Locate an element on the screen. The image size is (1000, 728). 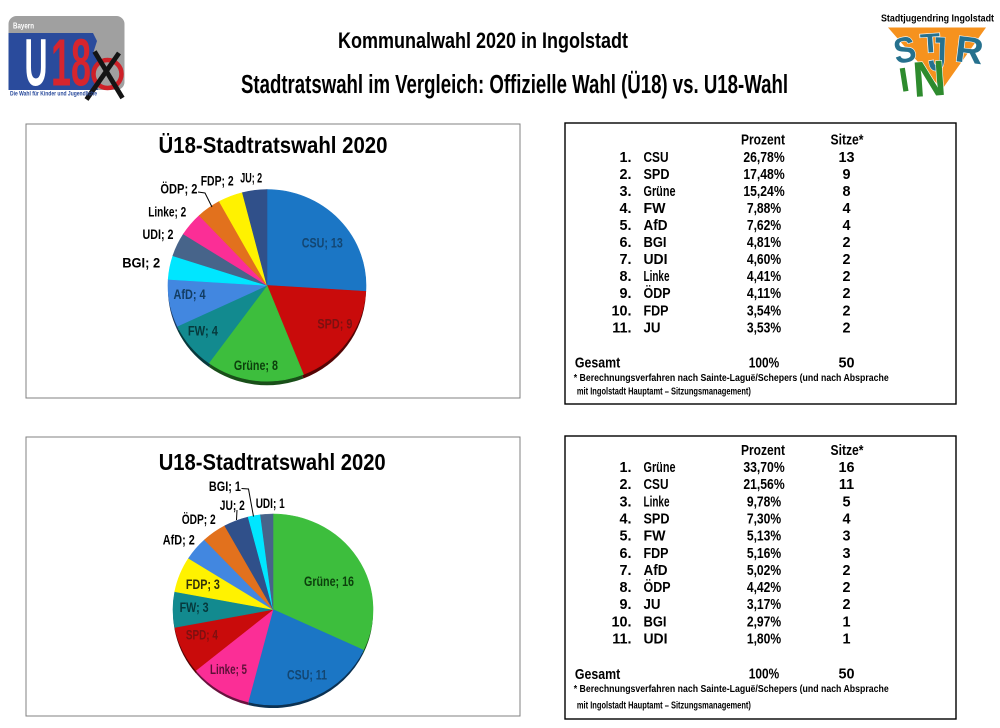
svg-text: FDP; 2 is located at coordinates (217, 181).